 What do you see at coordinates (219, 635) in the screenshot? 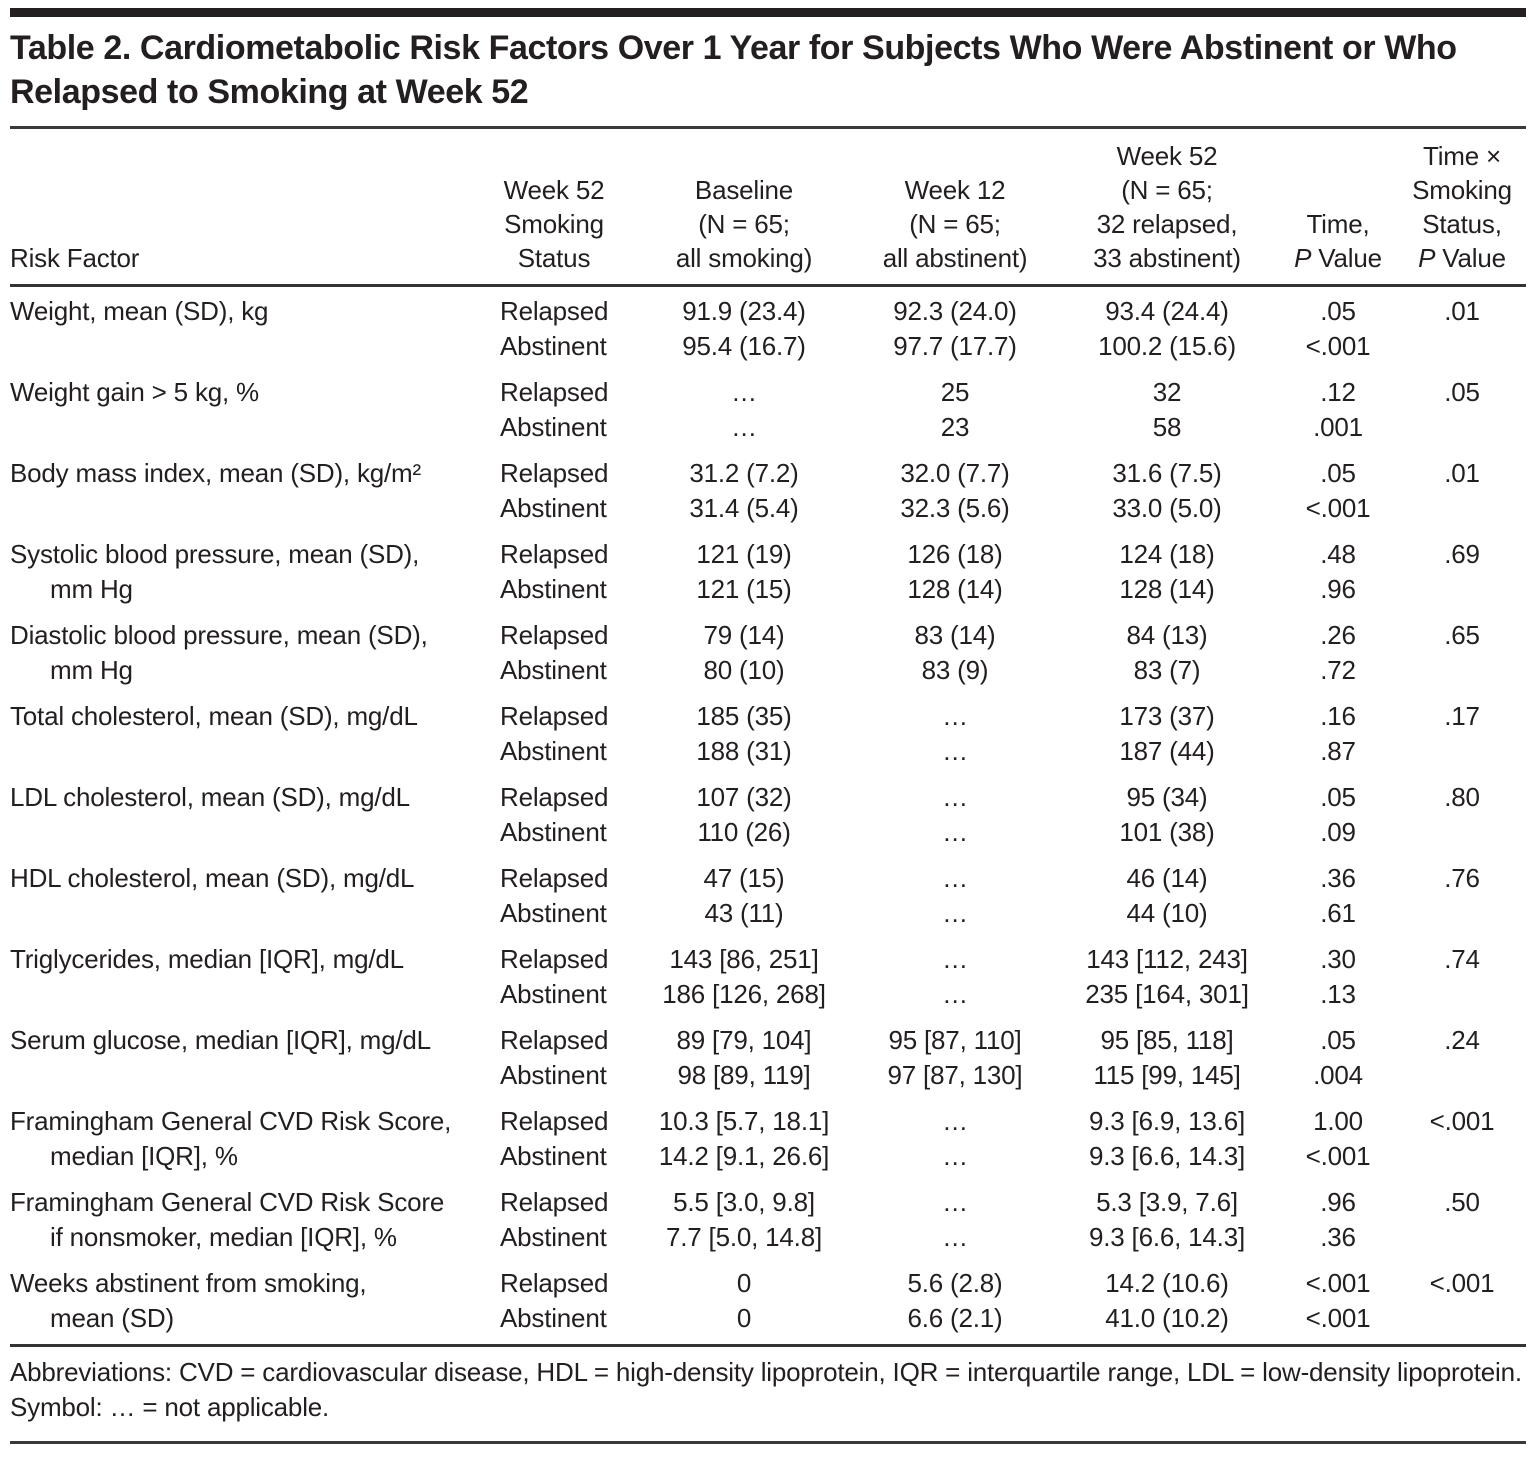
I see `risk-factor-label: Diastolic blood pressure, mean (SD),` at bounding box center [219, 635].